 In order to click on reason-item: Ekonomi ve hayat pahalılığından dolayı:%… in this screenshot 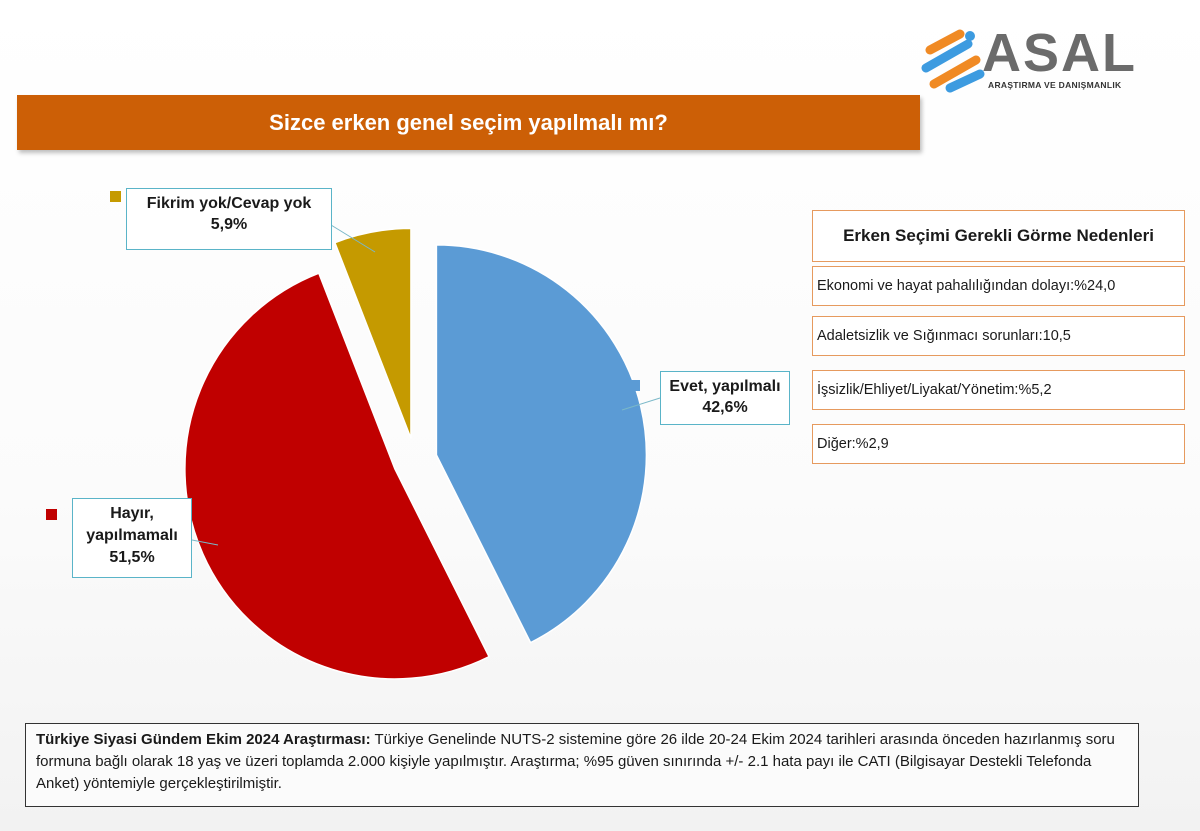, I will do `click(998, 286)`.